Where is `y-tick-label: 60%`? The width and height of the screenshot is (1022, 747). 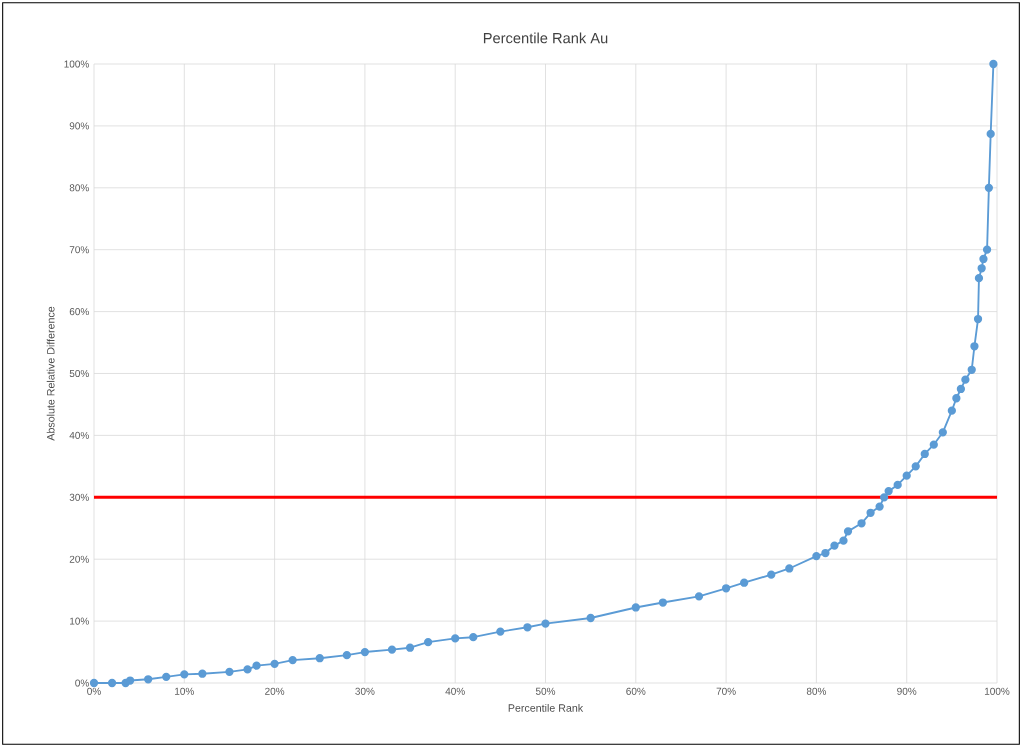 y-tick-label: 60% is located at coordinates (79, 312).